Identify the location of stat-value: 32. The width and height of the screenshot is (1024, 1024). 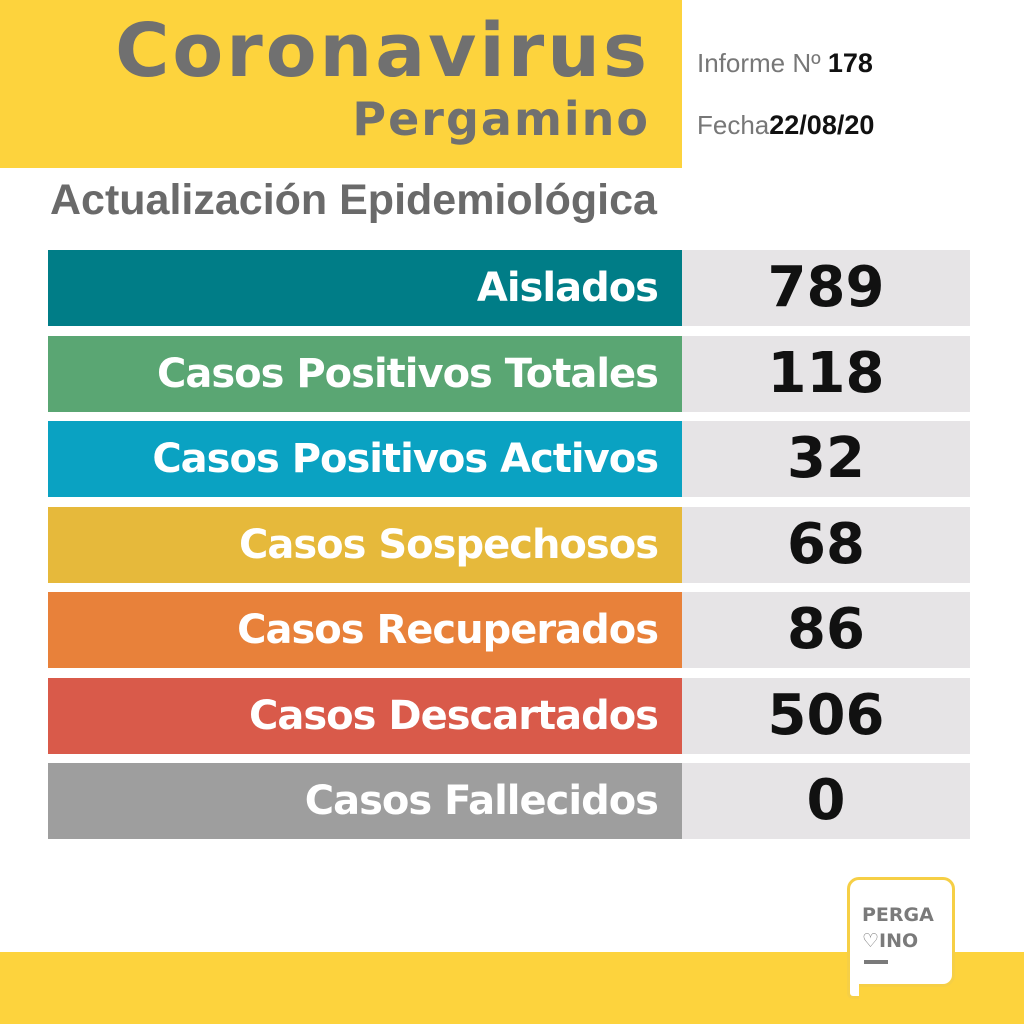
(826, 459).